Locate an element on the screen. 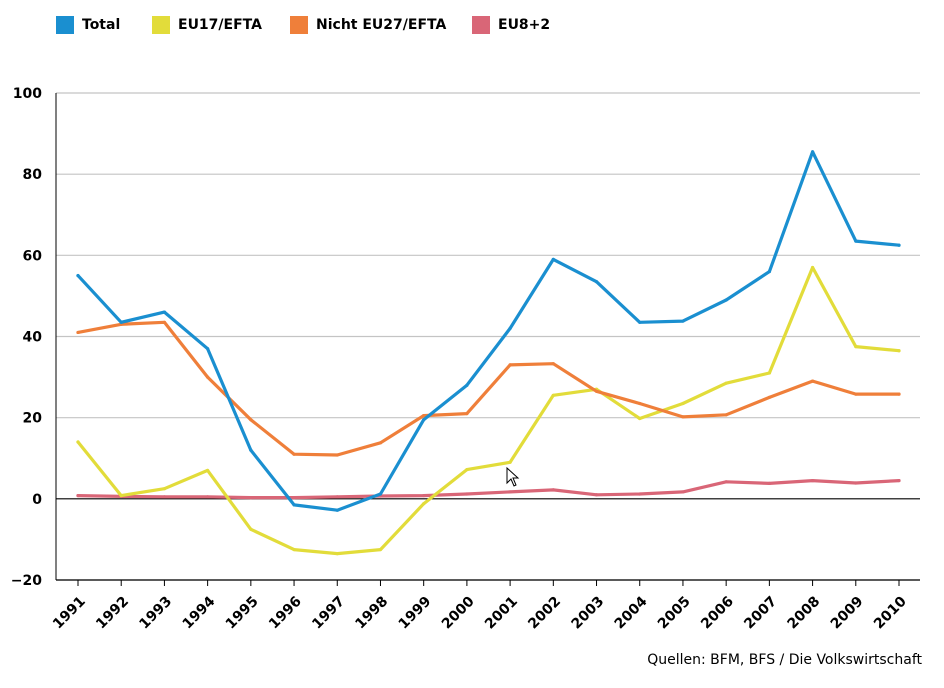 Image resolution: width=944 pixels, height=688 pixels. legend-item-eu17-efta: EU17/EFTA is located at coordinates (207, 25).